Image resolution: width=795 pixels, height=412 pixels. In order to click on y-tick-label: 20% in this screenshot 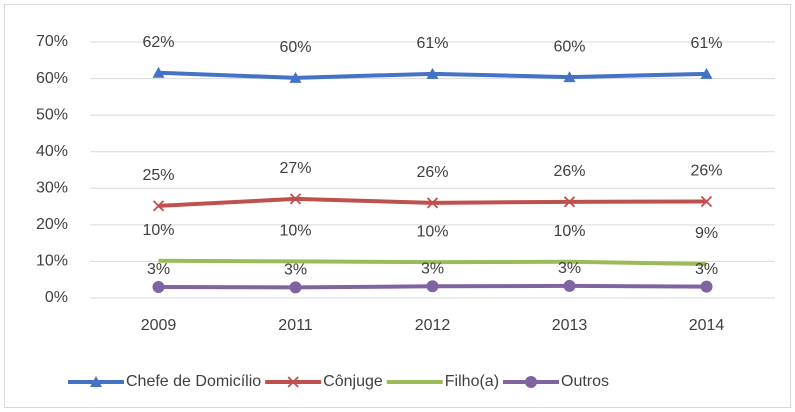, I will do `click(52, 224)`.